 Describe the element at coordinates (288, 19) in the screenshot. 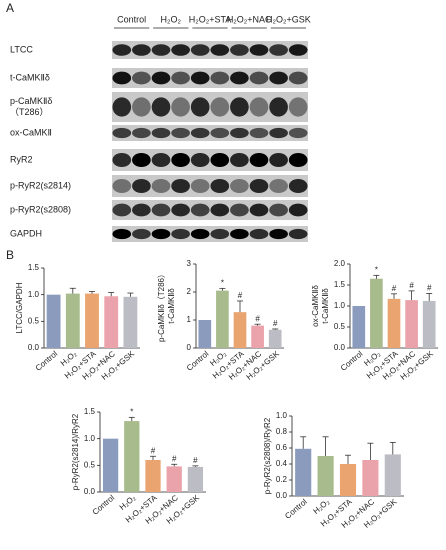

I see `lane-label: H₂O₂+GSK` at that location.